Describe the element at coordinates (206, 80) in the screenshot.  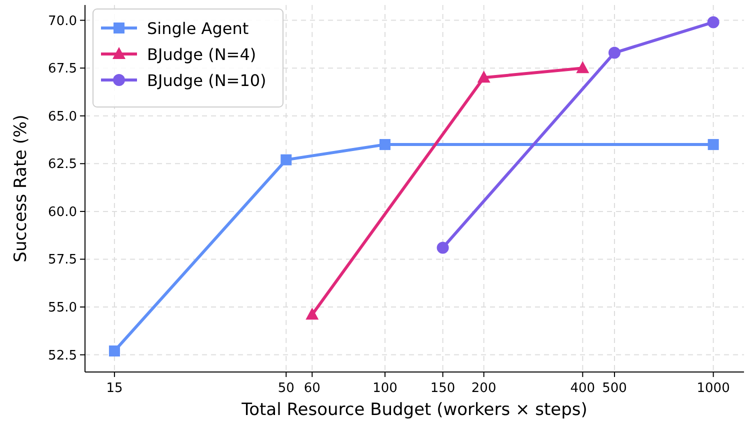
I see `legend-label: BJudge (N=10)` at that location.